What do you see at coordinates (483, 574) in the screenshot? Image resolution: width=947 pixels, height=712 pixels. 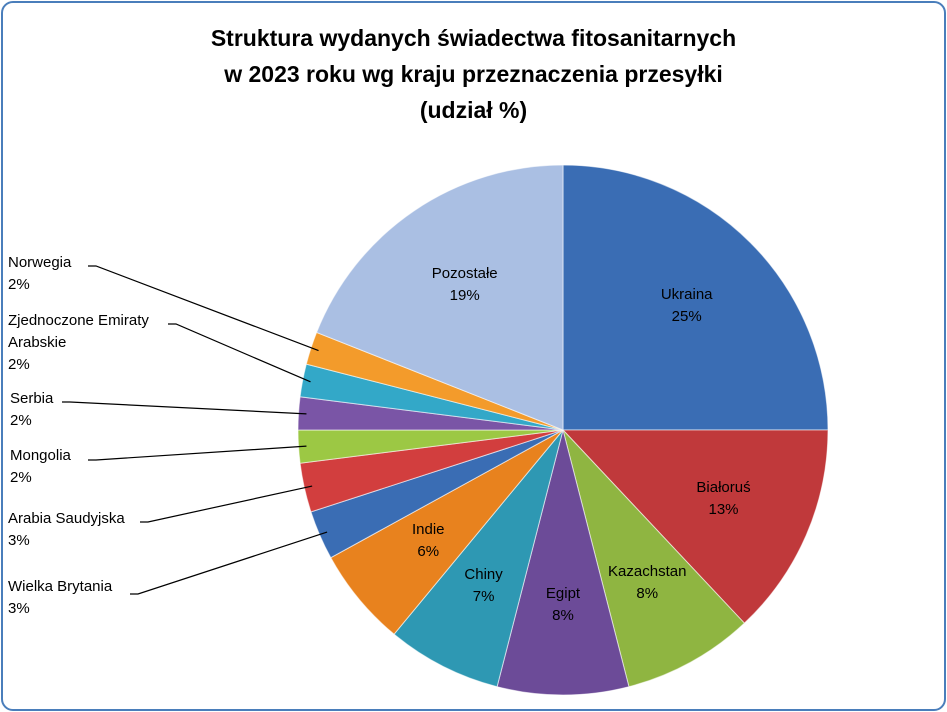 I see `category-label: Chiny` at bounding box center [483, 574].